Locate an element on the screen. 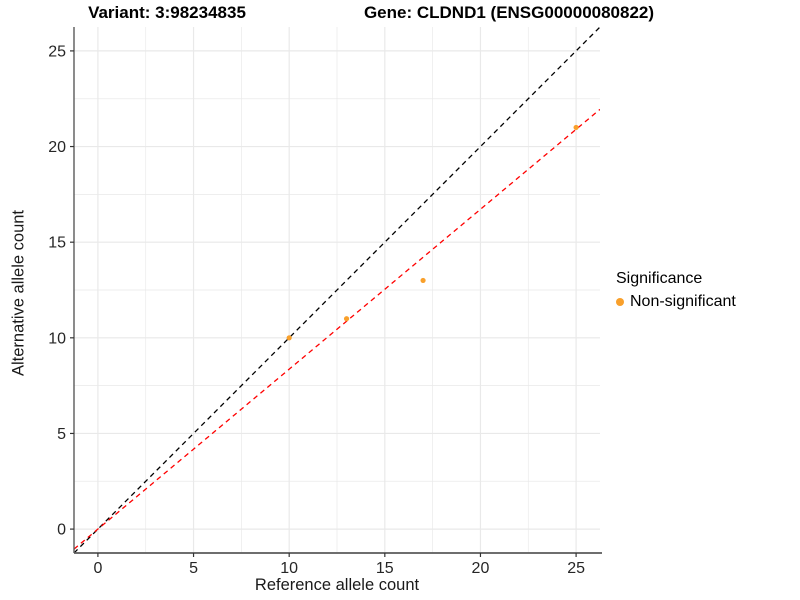 The width and height of the screenshot is (800, 600). y-tick-label: 10 is located at coordinates (57, 338).